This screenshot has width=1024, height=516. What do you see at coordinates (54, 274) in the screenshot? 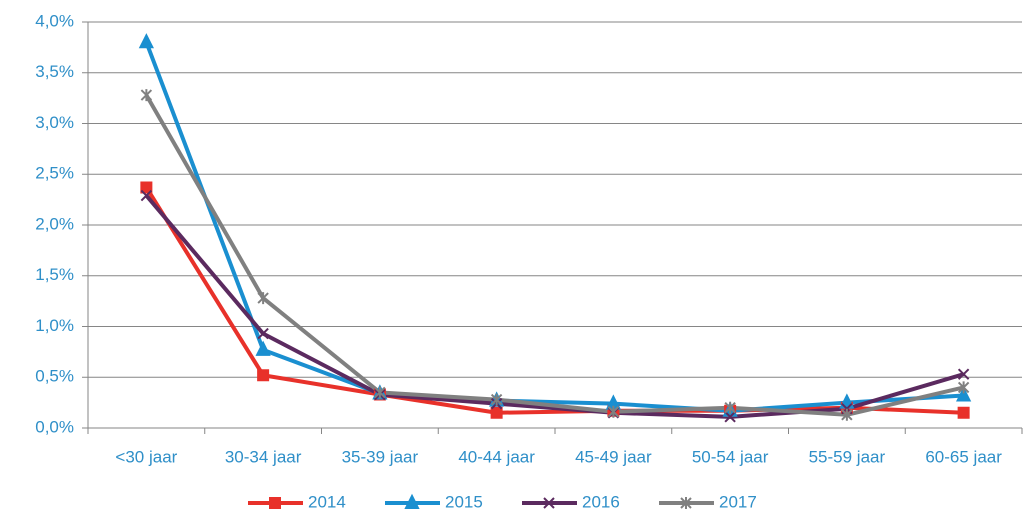
I see `y-tick-label: 1,5%` at bounding box center [54, 274].